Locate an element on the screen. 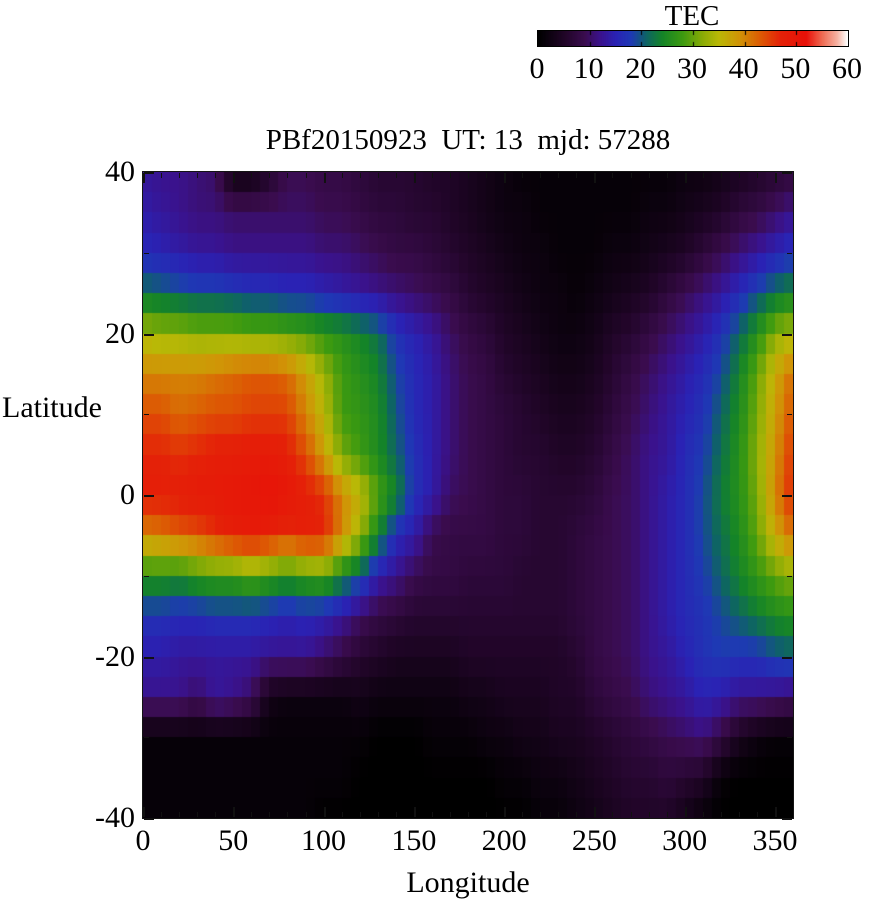  colorbar-tick-label: 30 is located at coordinates (692, 68).